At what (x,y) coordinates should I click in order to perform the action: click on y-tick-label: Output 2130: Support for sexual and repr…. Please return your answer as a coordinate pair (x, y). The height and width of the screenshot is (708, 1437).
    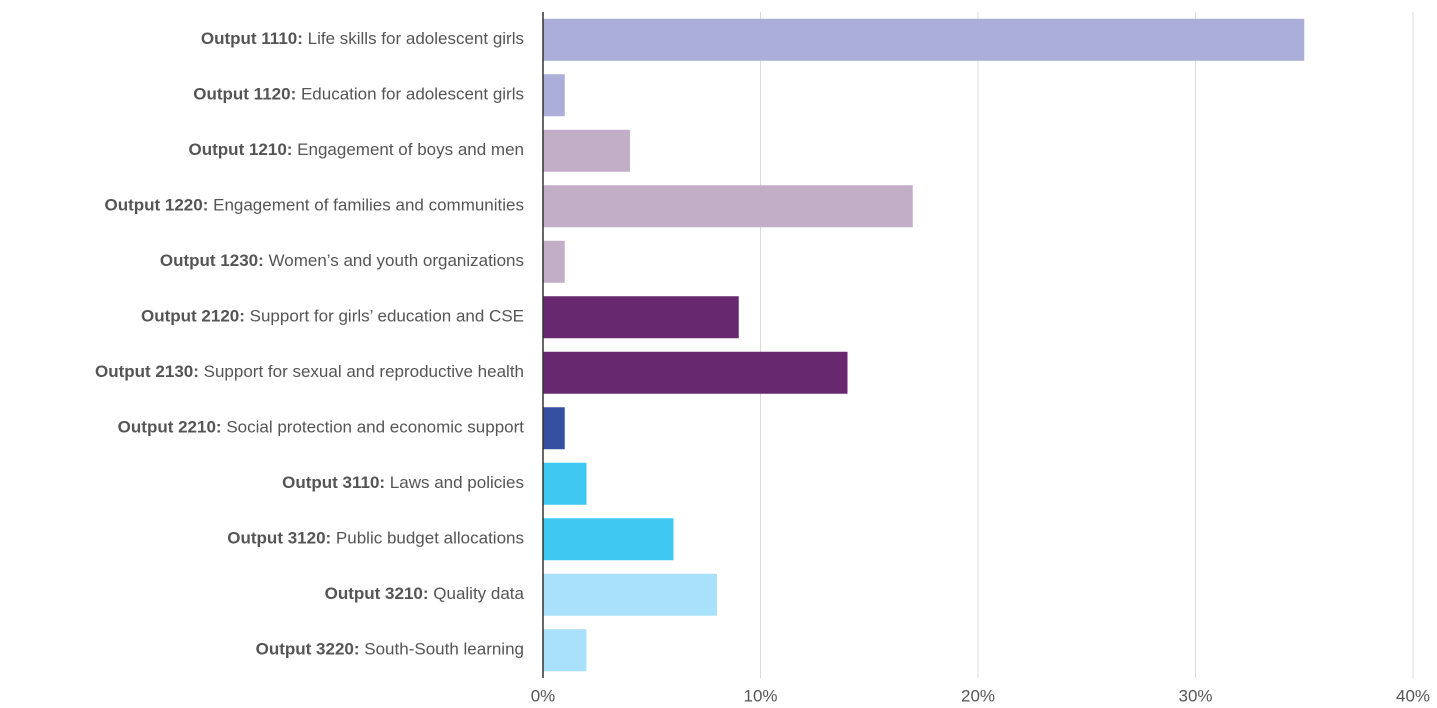
    Looking at the image, I should click on (309, 371).